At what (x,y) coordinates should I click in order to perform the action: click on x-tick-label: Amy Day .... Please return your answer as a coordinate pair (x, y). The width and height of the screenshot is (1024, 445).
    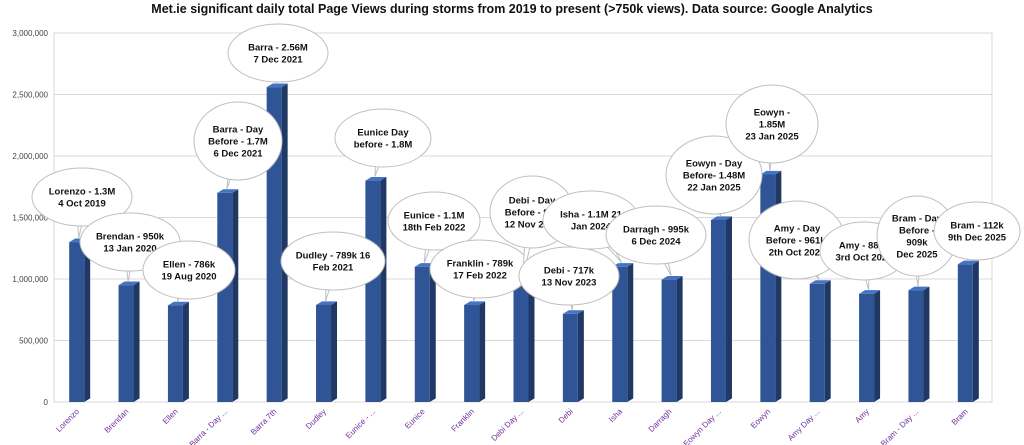
    Looking at the image, I should click on (804, 425).